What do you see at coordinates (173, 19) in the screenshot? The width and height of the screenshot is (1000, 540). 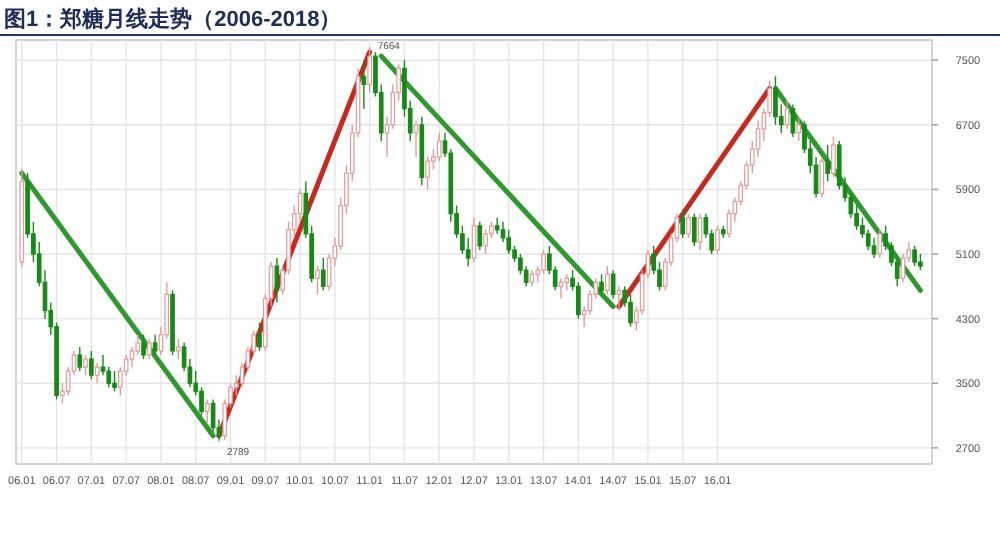 I see `chart-title: 图1：郑糖月线走势（2006-2018）` at bounding box center [173, 19].